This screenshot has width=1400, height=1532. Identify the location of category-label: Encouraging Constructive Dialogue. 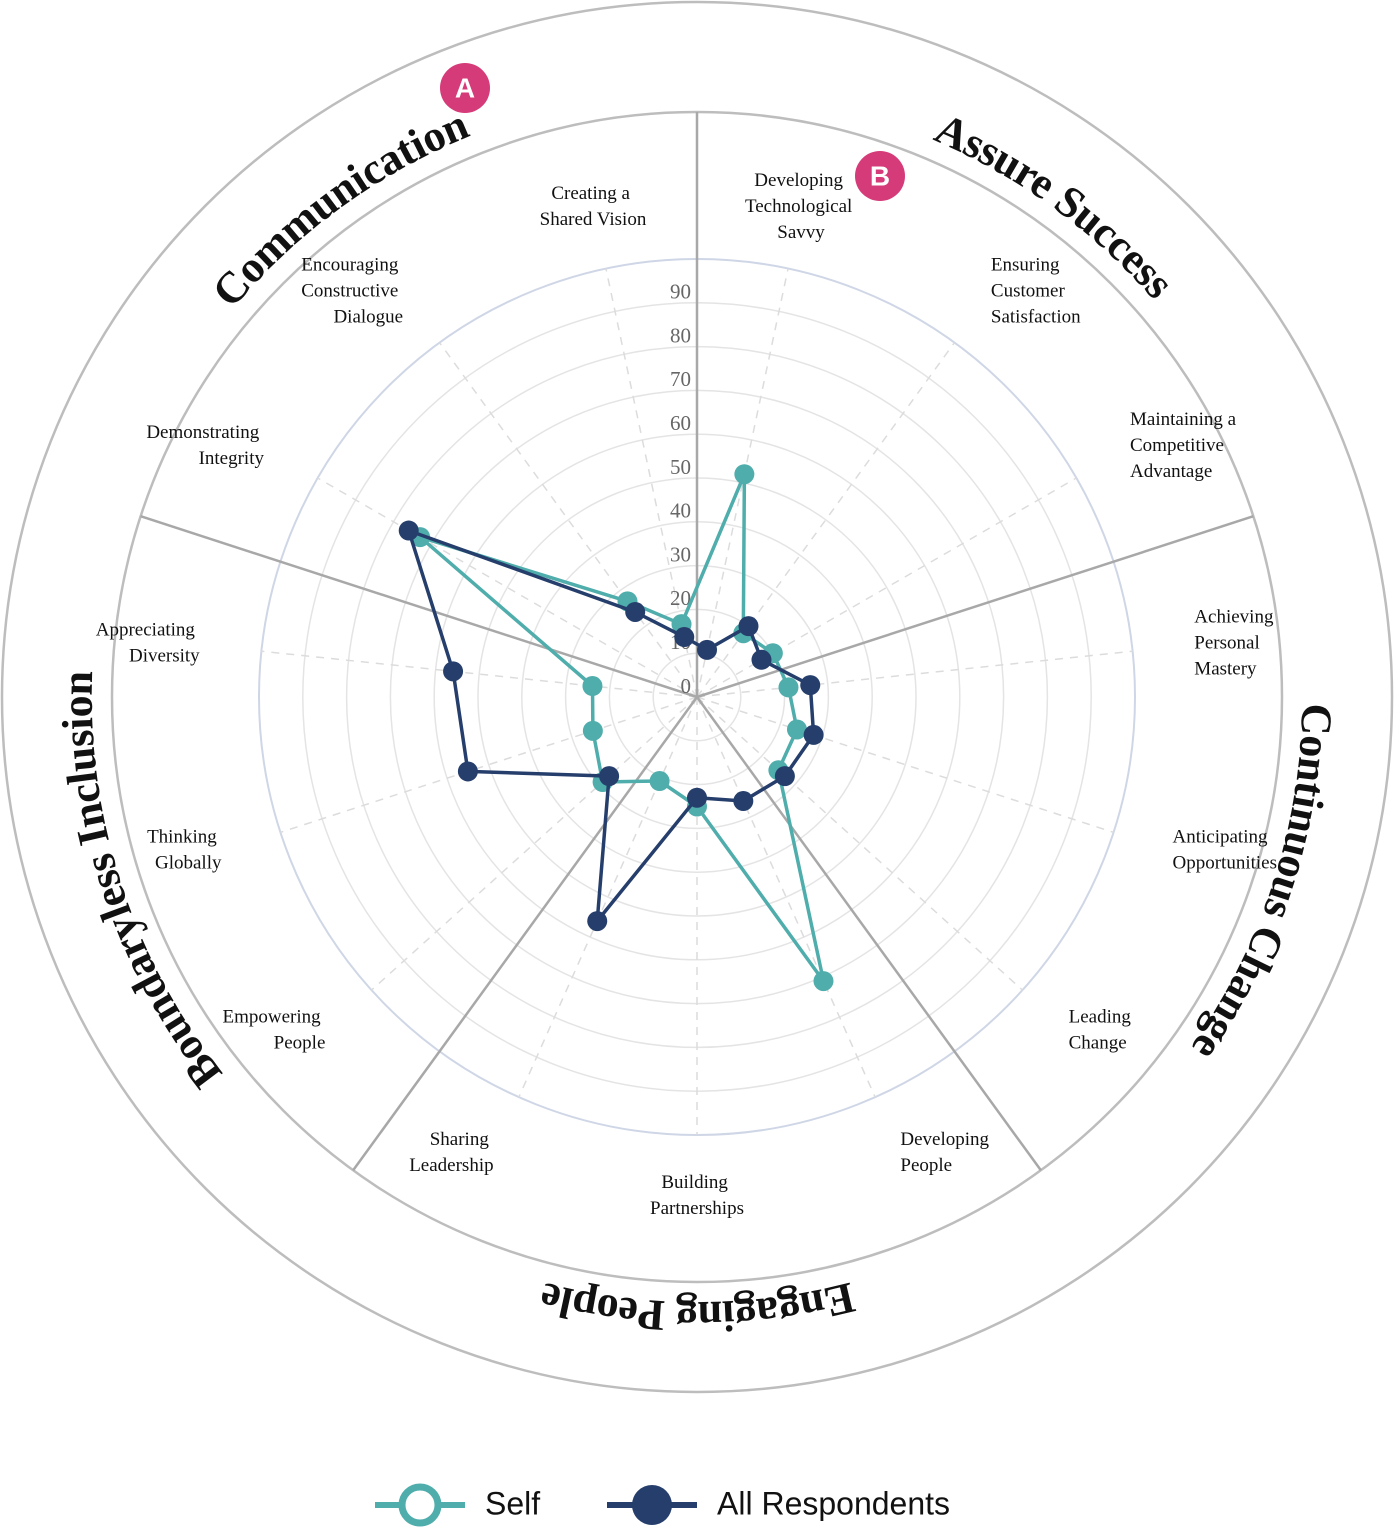
(352, 291).